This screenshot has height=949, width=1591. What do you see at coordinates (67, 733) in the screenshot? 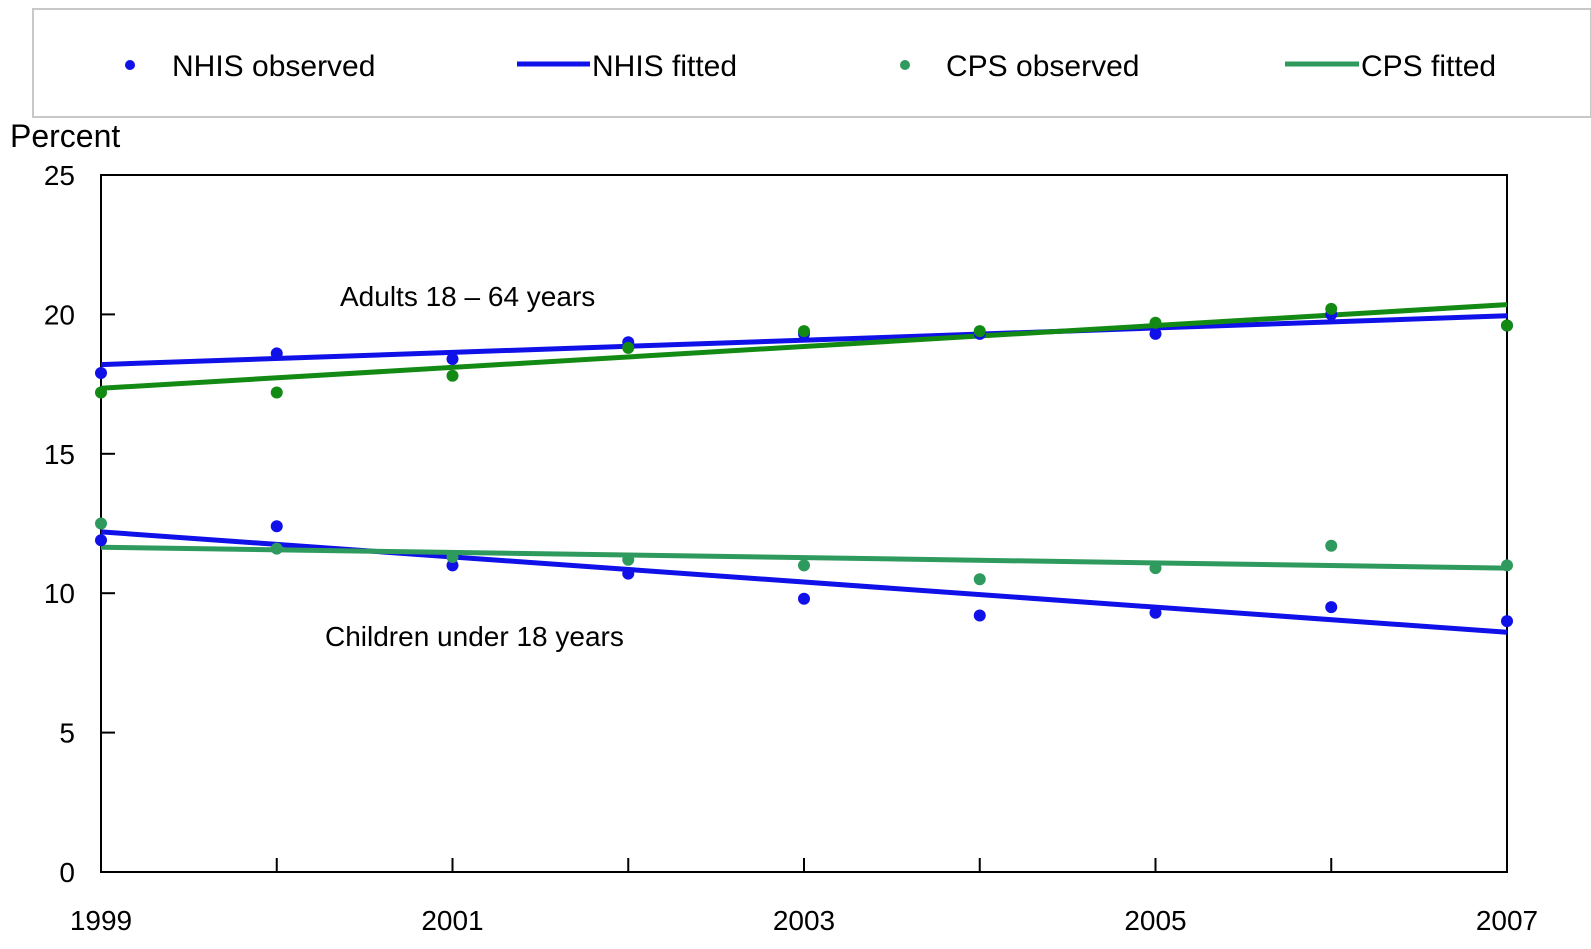
I see `y-tick-label: 5` at bounding box center [67, 733].